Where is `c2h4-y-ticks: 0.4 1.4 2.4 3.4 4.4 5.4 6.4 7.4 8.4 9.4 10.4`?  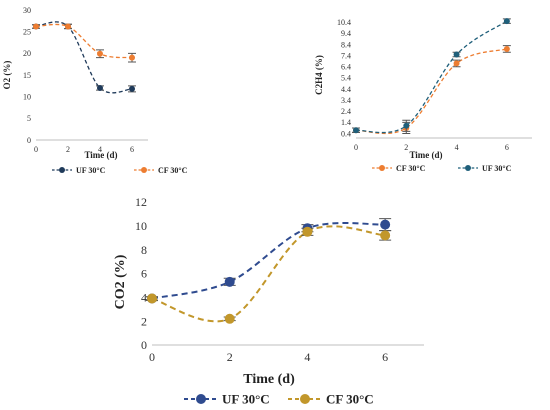
c2h4-y-ticks: 0.4 1.4 2.4 3.4 4.4 5.4 6.4 7.4 8.4 9.4 10.4 is located at coordinates (344, 78).